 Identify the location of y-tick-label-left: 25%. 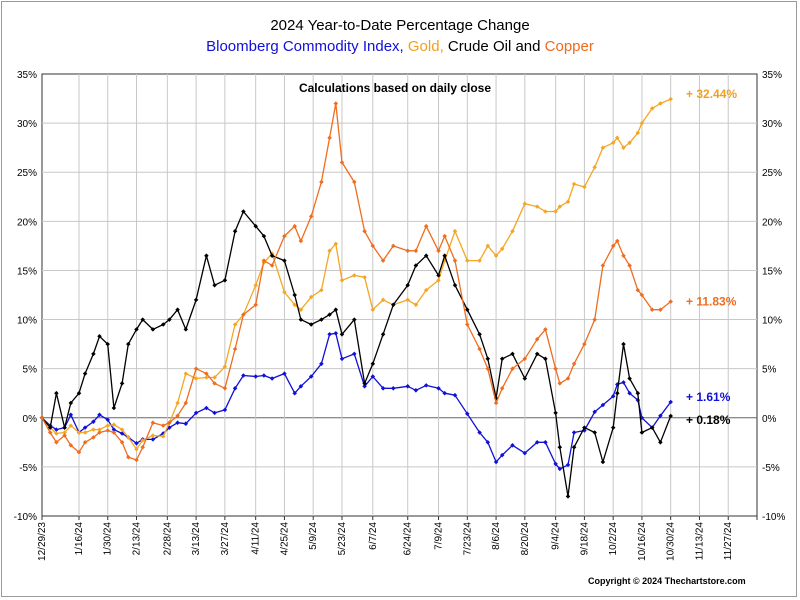
(27, 173).